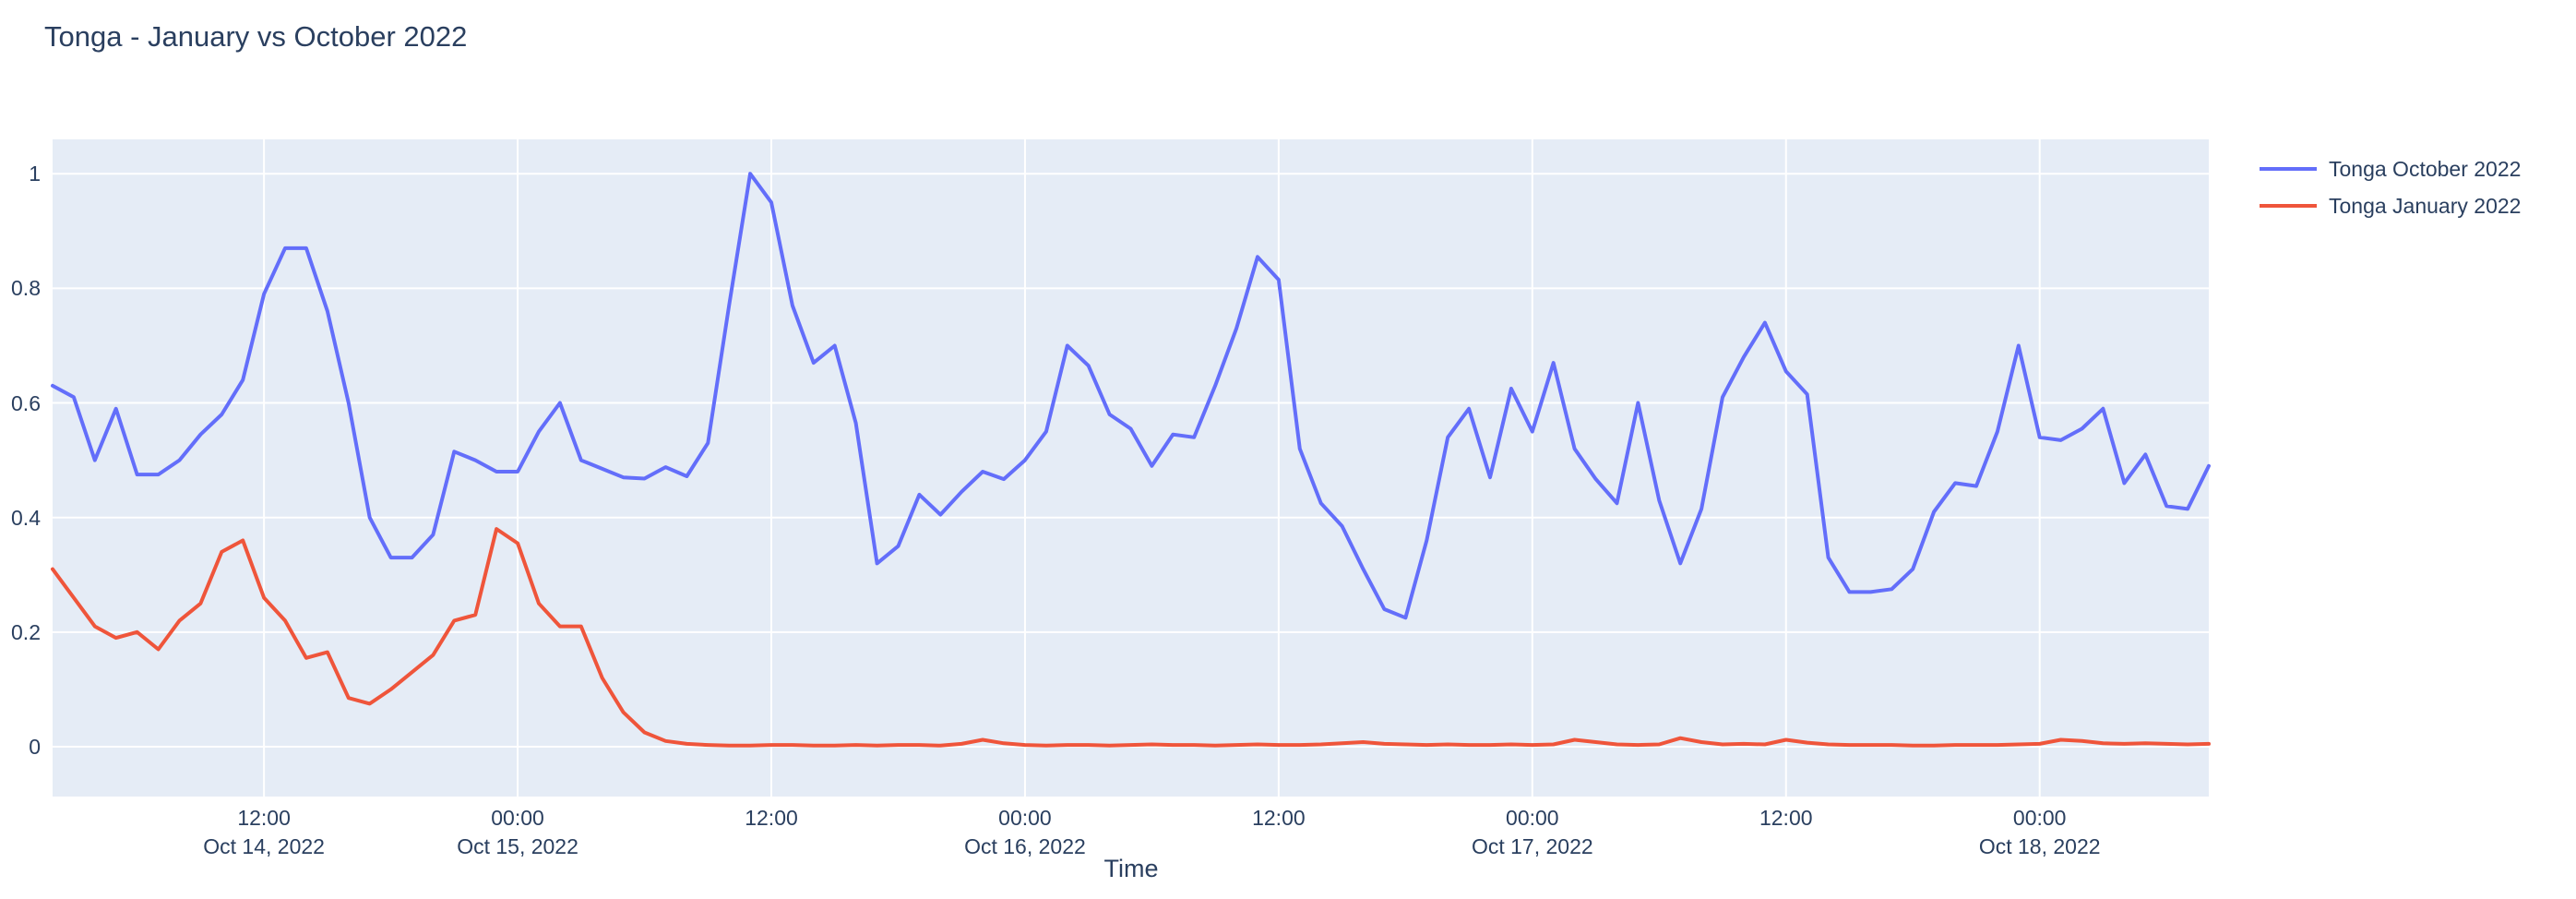  I want to click on y-tick-label: 0.4, so click(26, 517).